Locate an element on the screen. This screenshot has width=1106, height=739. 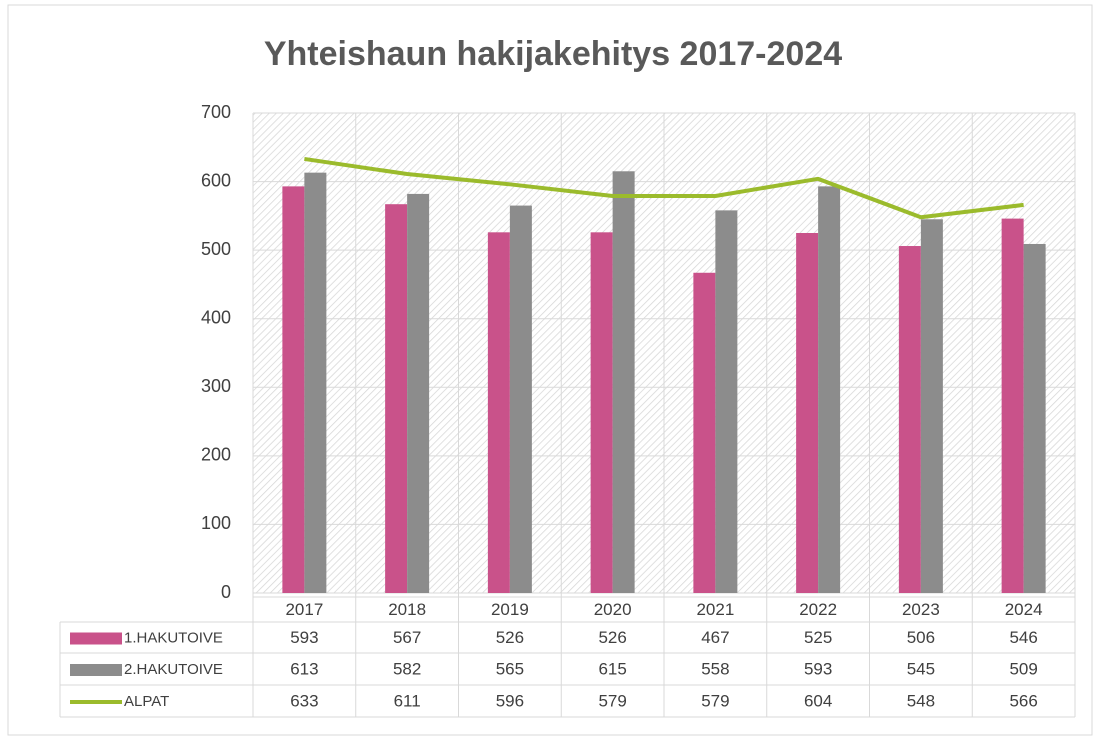
y-tick-label: 500 is located at coordinates (216, 249).